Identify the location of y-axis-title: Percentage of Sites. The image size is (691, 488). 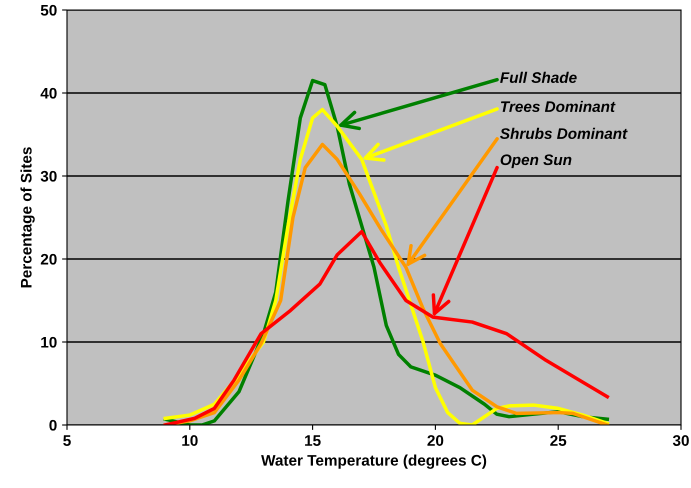
(27, 217).